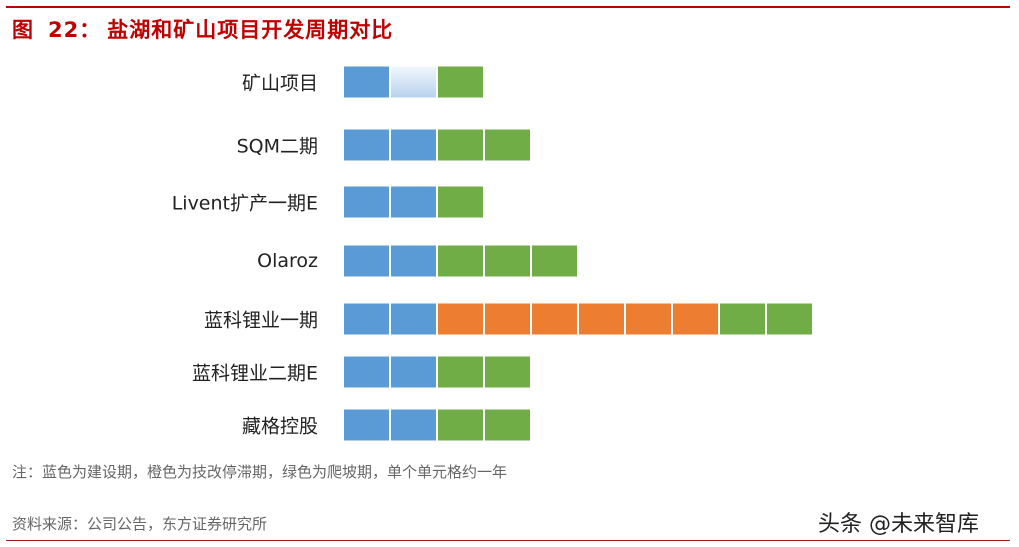 The width and height of the screenshot is (1019, 547). I want to click on row-label: 藏格控股, so click(279, 426).